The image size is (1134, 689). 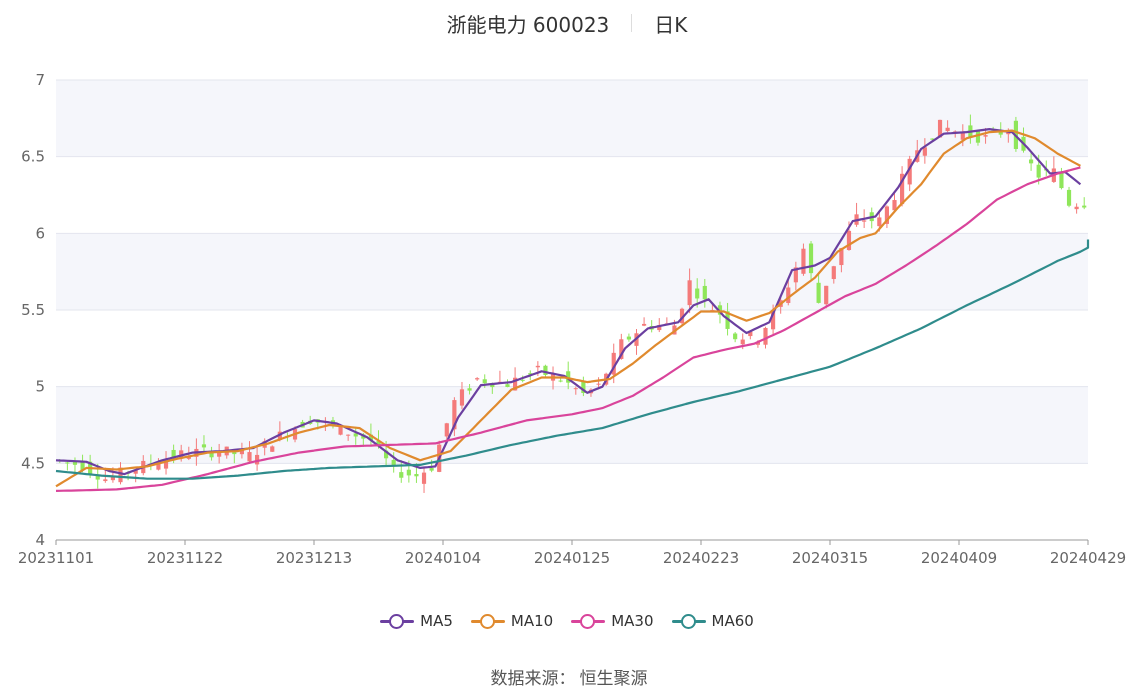 What do you see at coordinates (830, 558) in the screenshot?
I see `x-tick-label: 20240315` at bounding box center [830, 558].